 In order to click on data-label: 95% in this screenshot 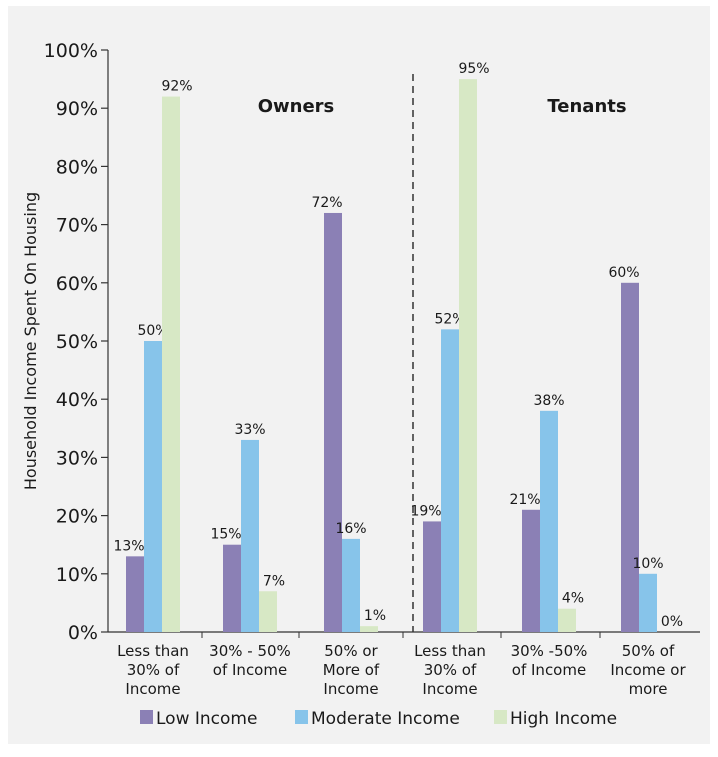, I will do `click(473, 69)`.